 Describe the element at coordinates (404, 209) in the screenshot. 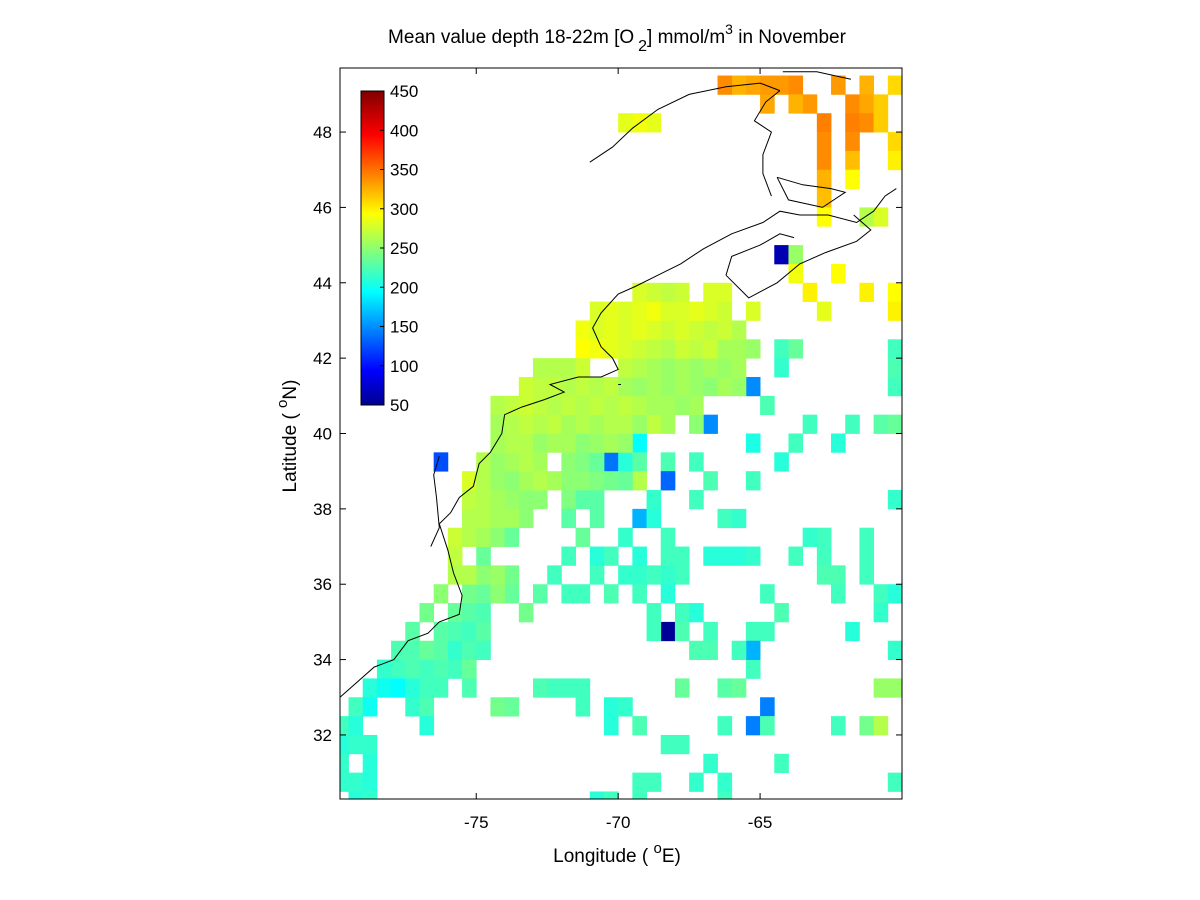

I see `colorbar-tick-label: 300` at that location.